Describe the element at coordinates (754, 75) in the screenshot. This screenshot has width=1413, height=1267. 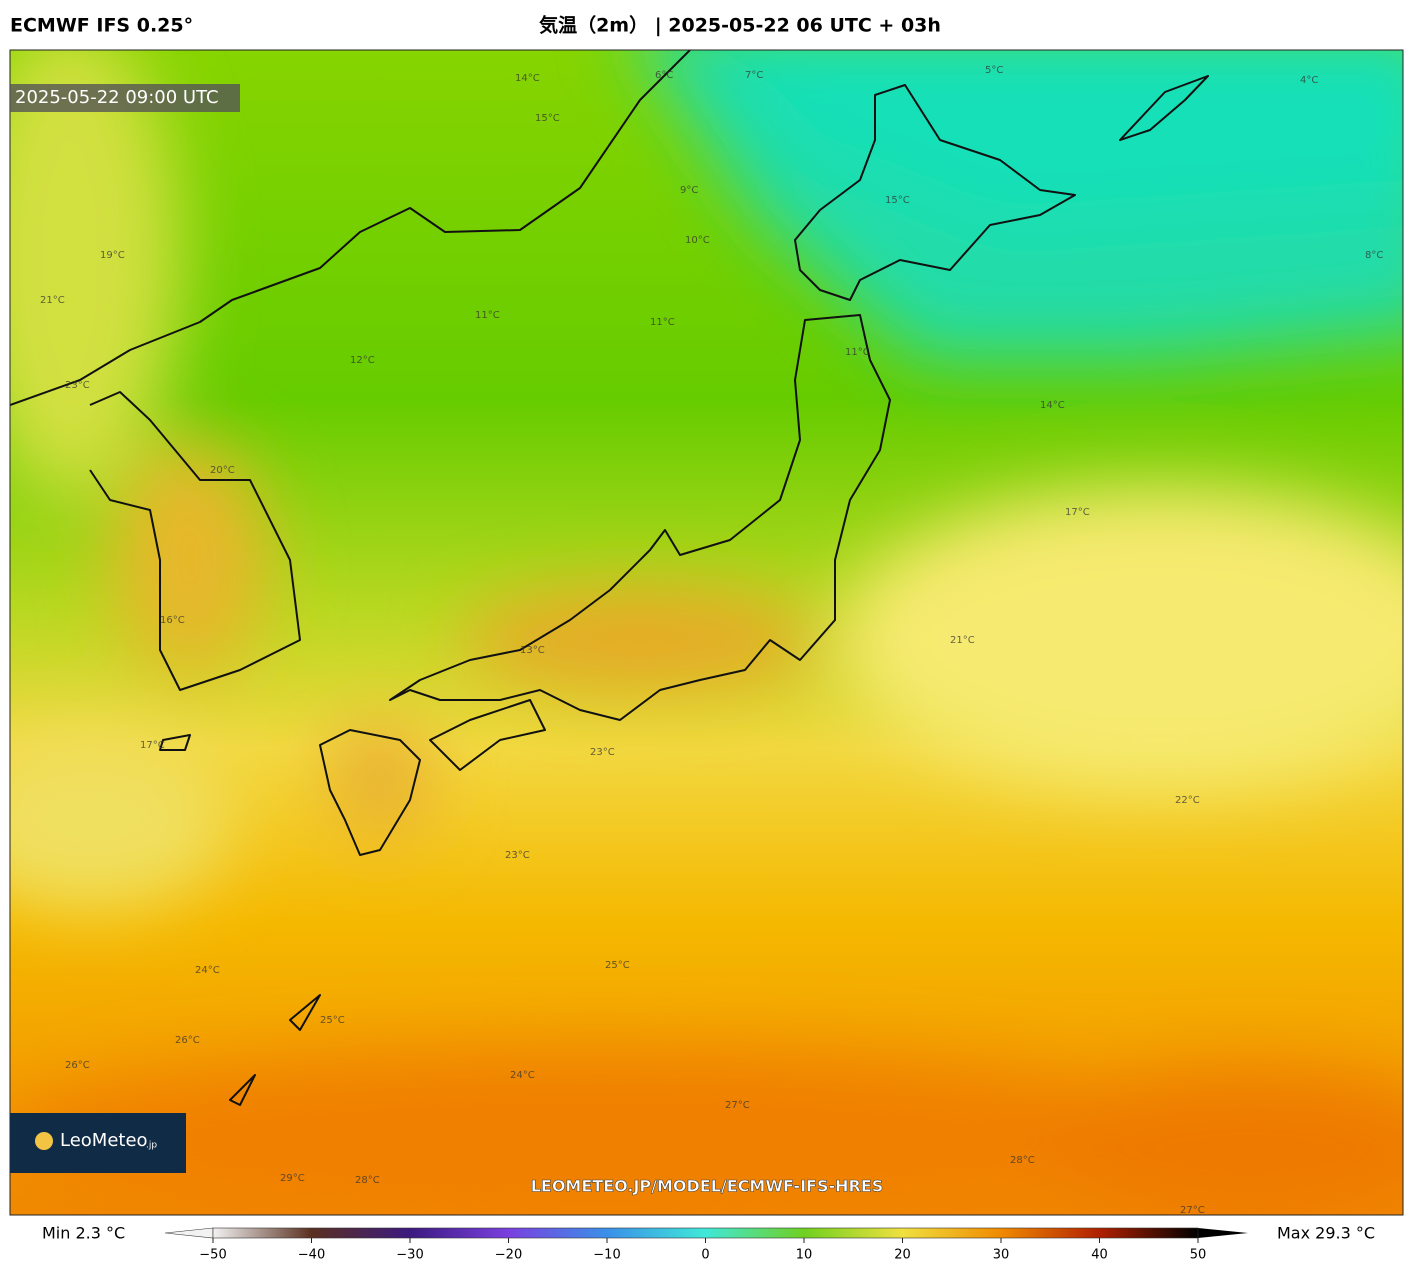
I see `contour-label: 7°C` at that location.